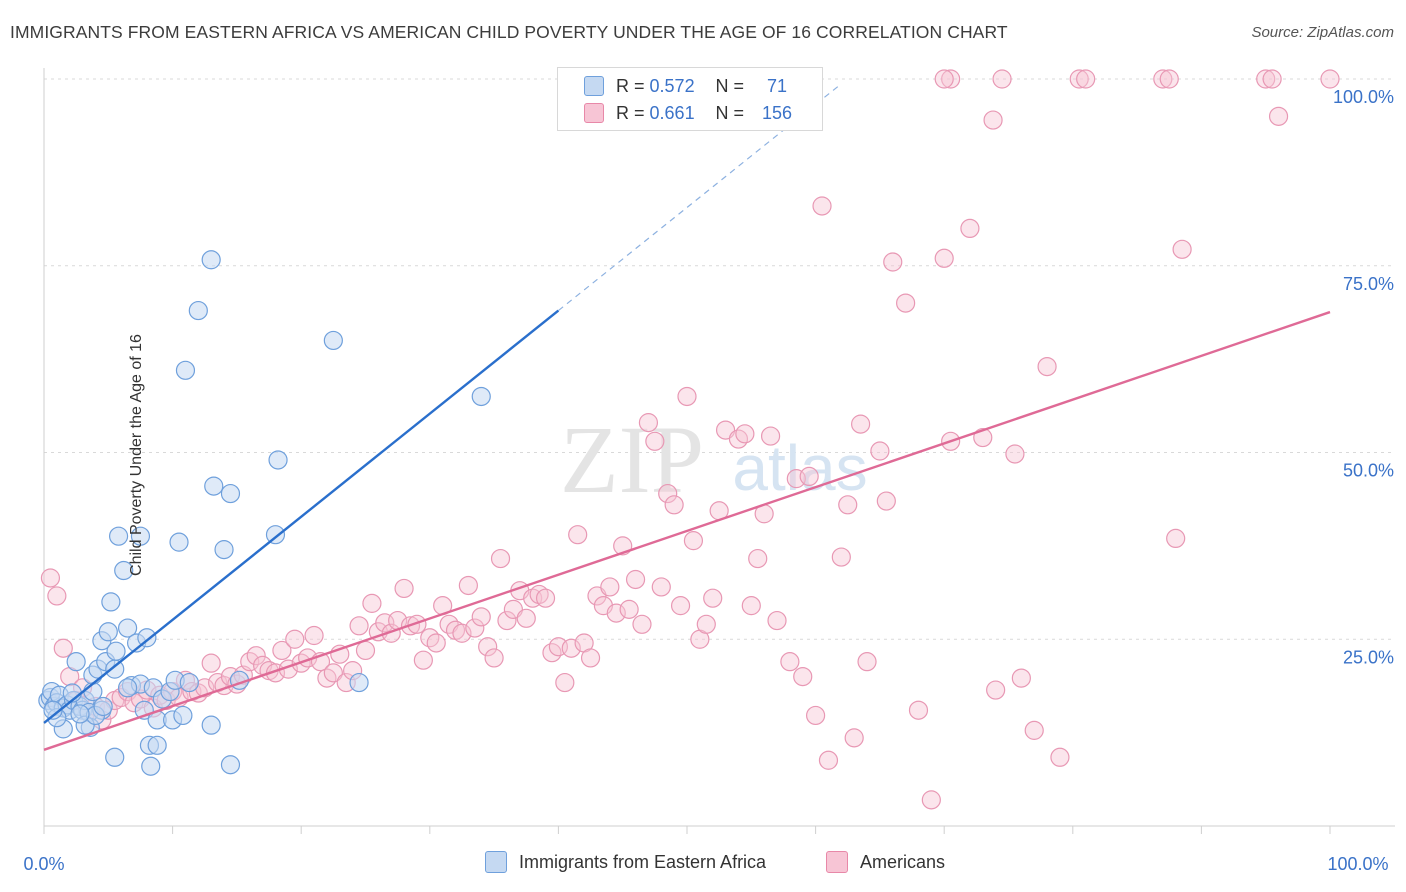 This screenshot has width=1406, height=892. Describe the element at coordinates (692, 86) in the screenshot. I see `legend-row-immigrants: R = 0.572 N = 71` at that location.